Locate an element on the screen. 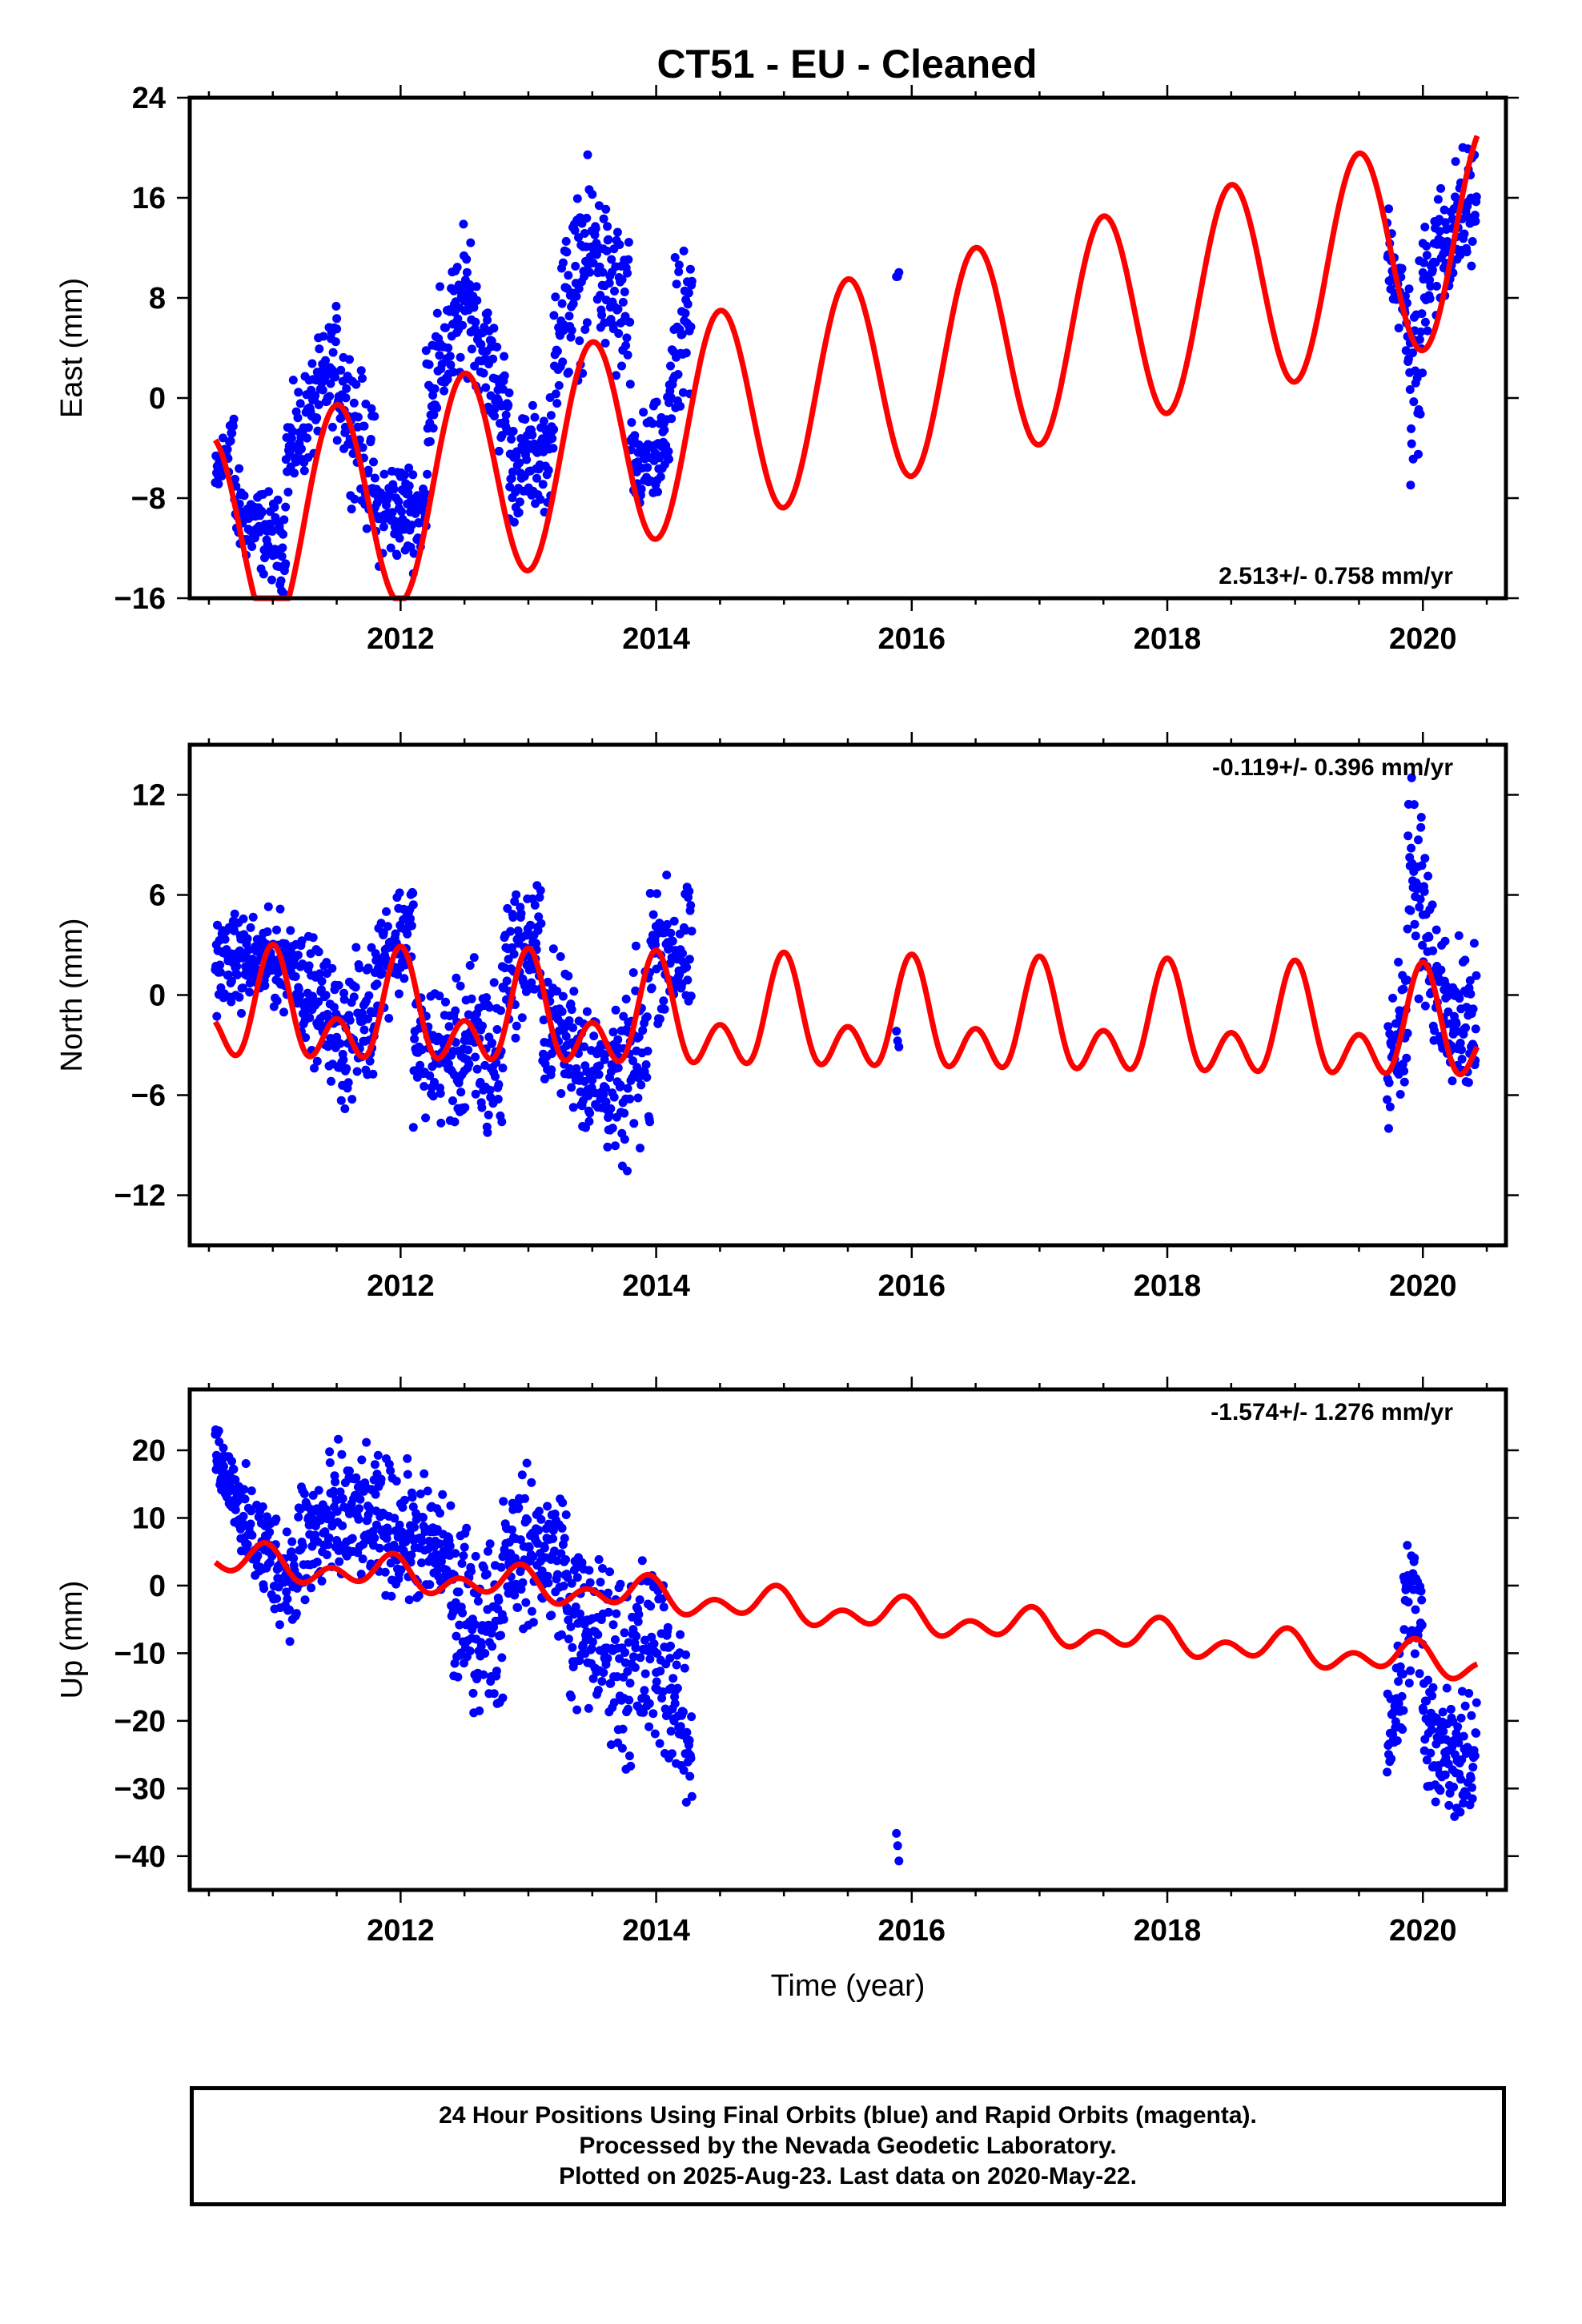 Image resolution: width=1582 pixels, height=2324 pixels. data-points is located at coordinates (846, 974).